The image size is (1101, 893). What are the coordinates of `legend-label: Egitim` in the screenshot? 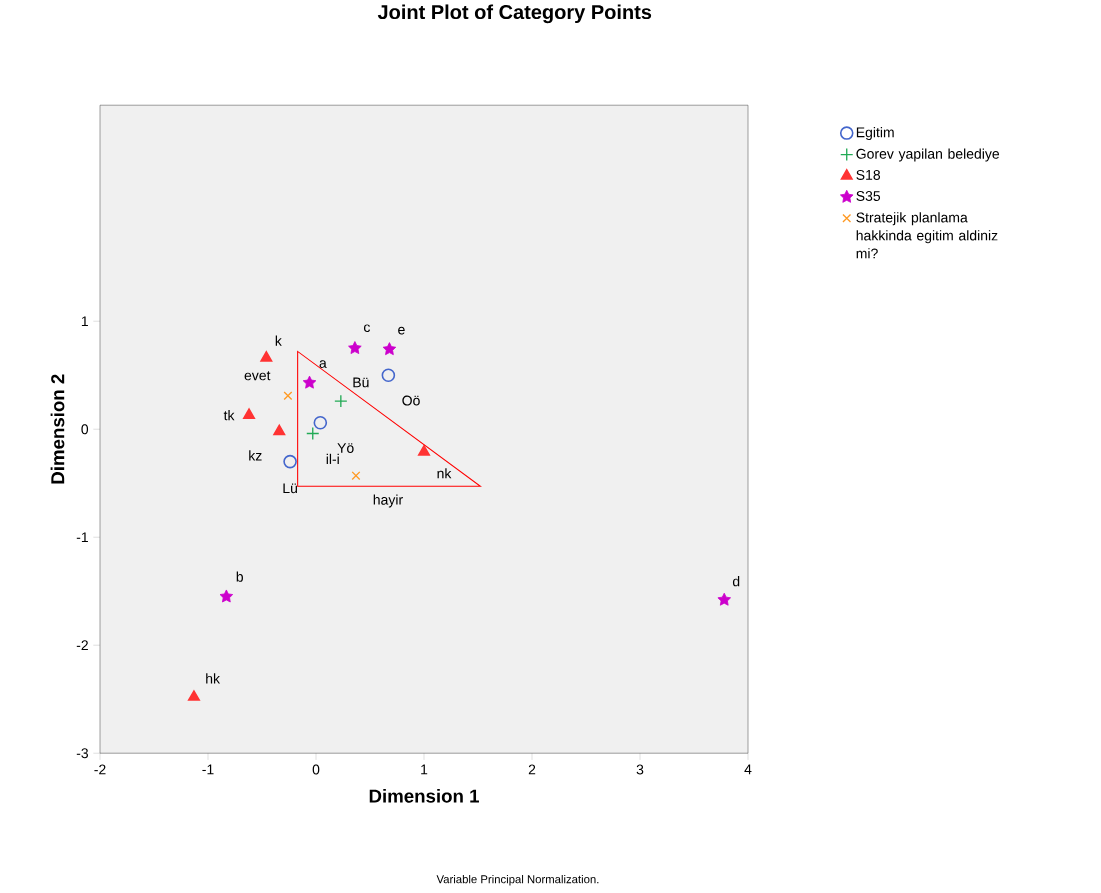 It's located at (875, 133).